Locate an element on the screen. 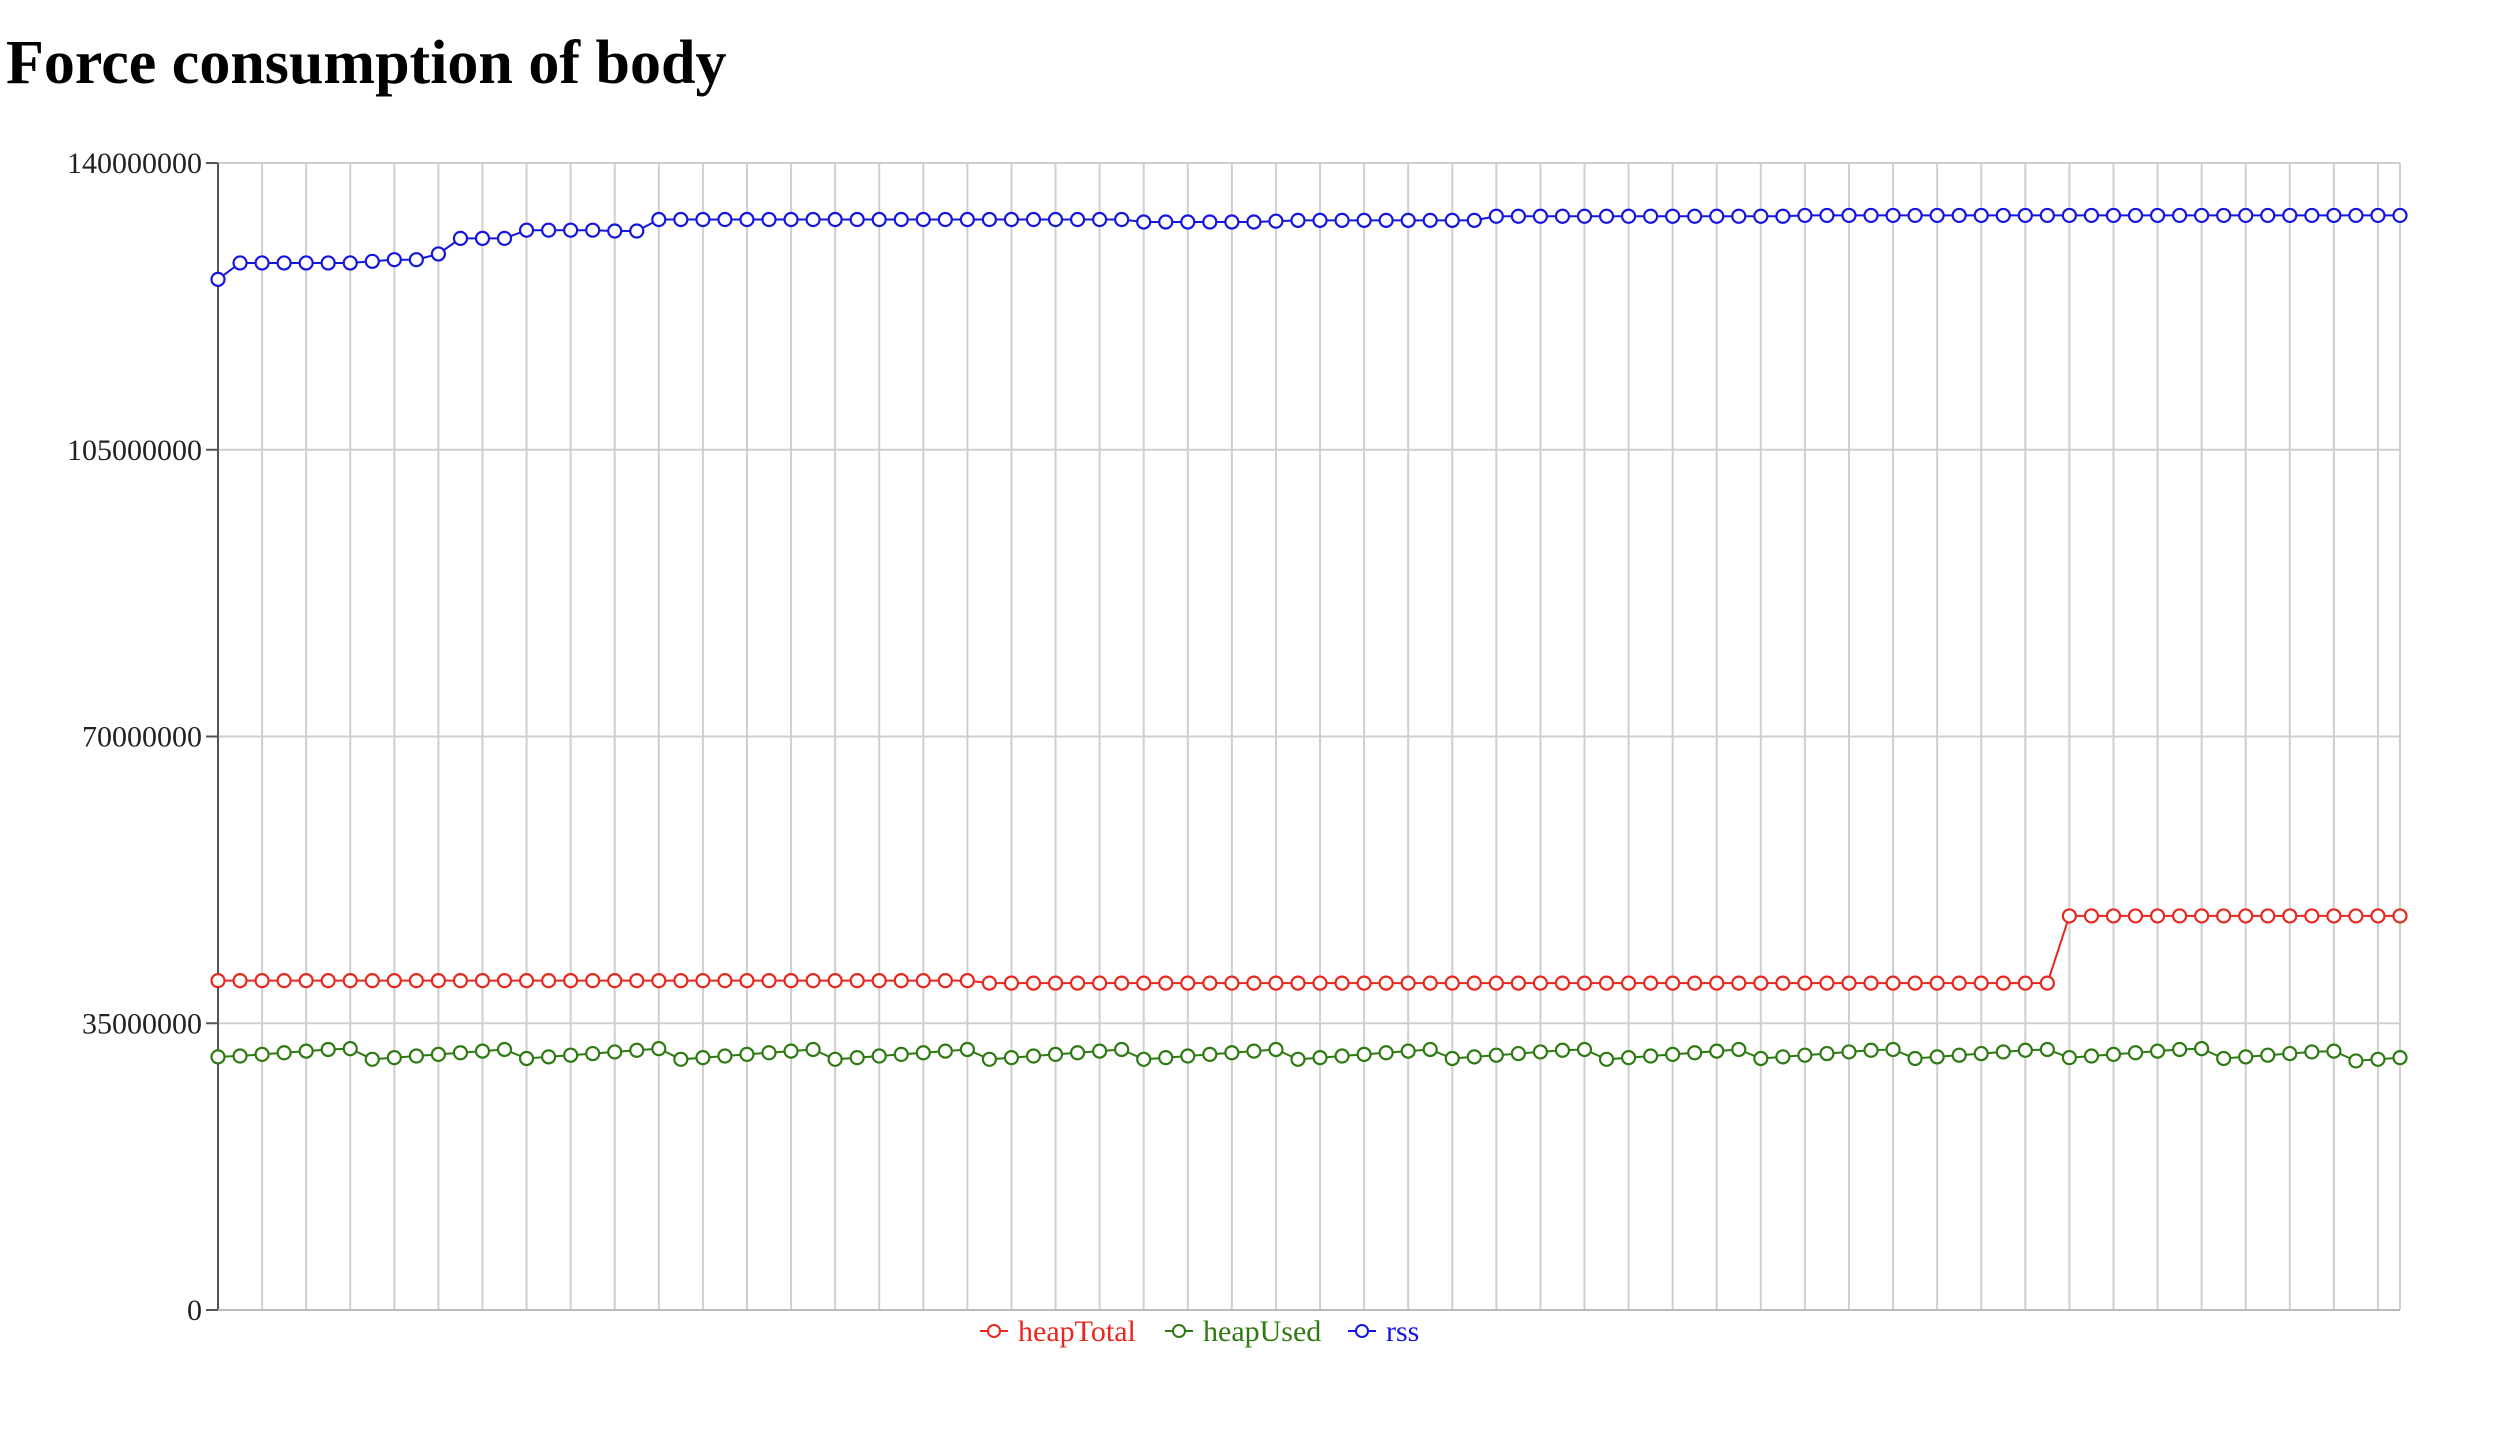 This screenshot has height=1436, width=2502. series-rss is located at coordinates (1309, 247).